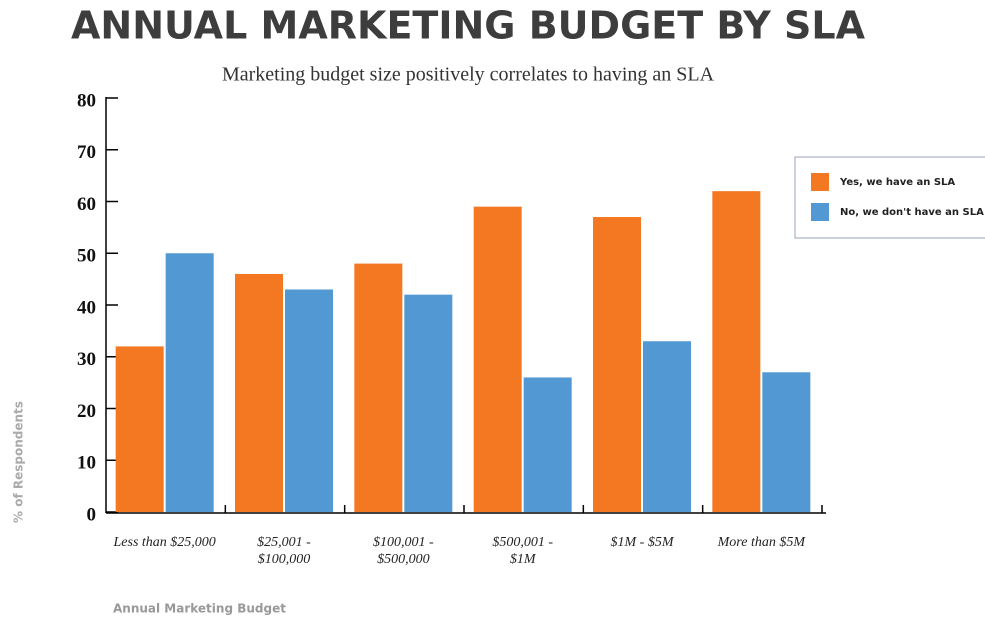 Image resolution: width=985 pixels, height=617 pixels. Describe the element at coordinates (284, 542) in the screenshot. I see `x-tick-label: $25,001 -` at that location.